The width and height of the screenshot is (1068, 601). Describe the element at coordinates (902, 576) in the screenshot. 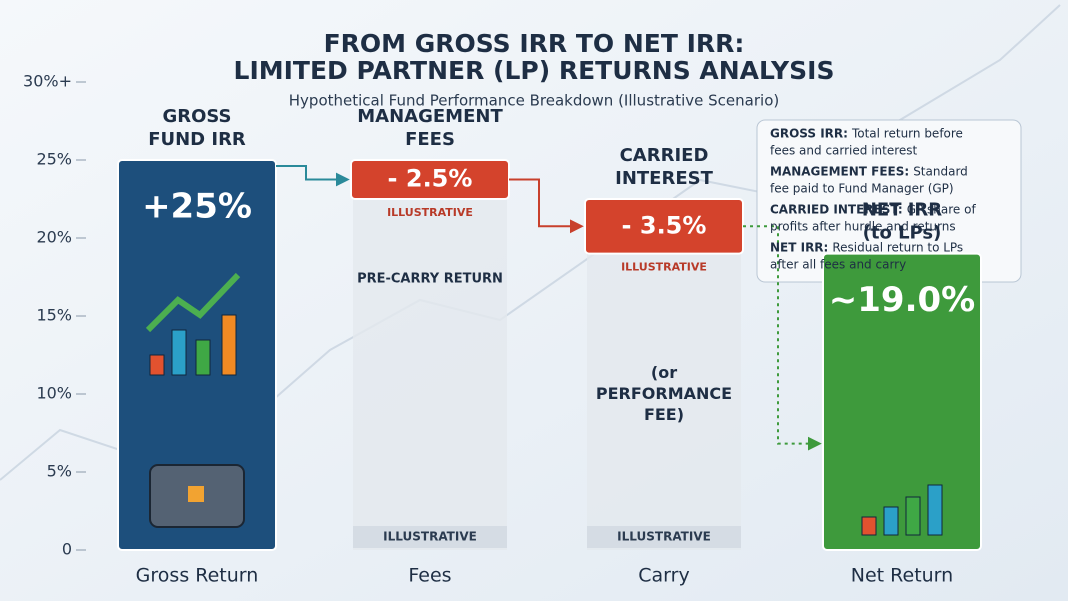

I see `x-tick-label: Net Return` at that location.